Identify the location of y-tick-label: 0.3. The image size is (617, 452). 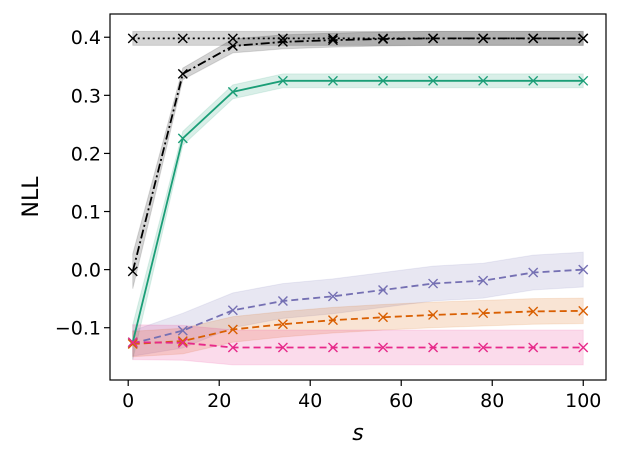
(86, 96).